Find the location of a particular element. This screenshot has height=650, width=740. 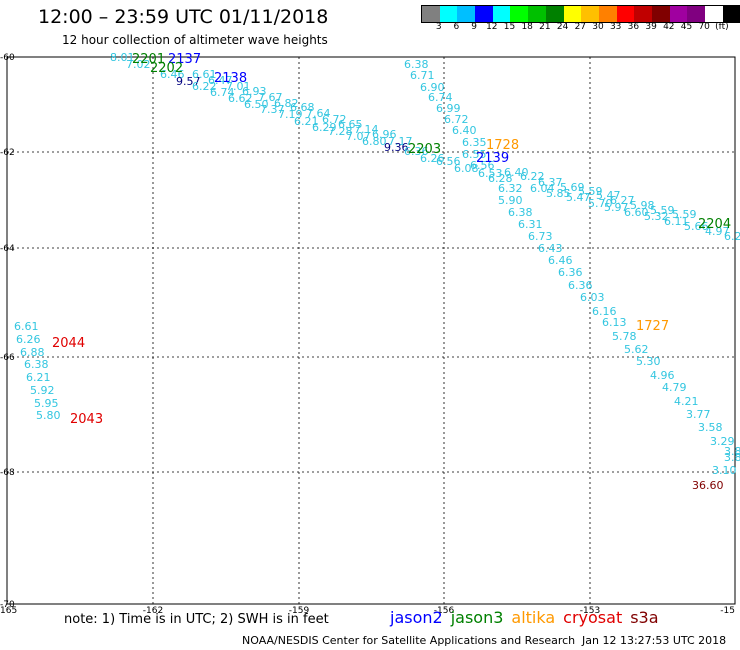

colorbar-label: 45 is located at coordinates (686, 27).